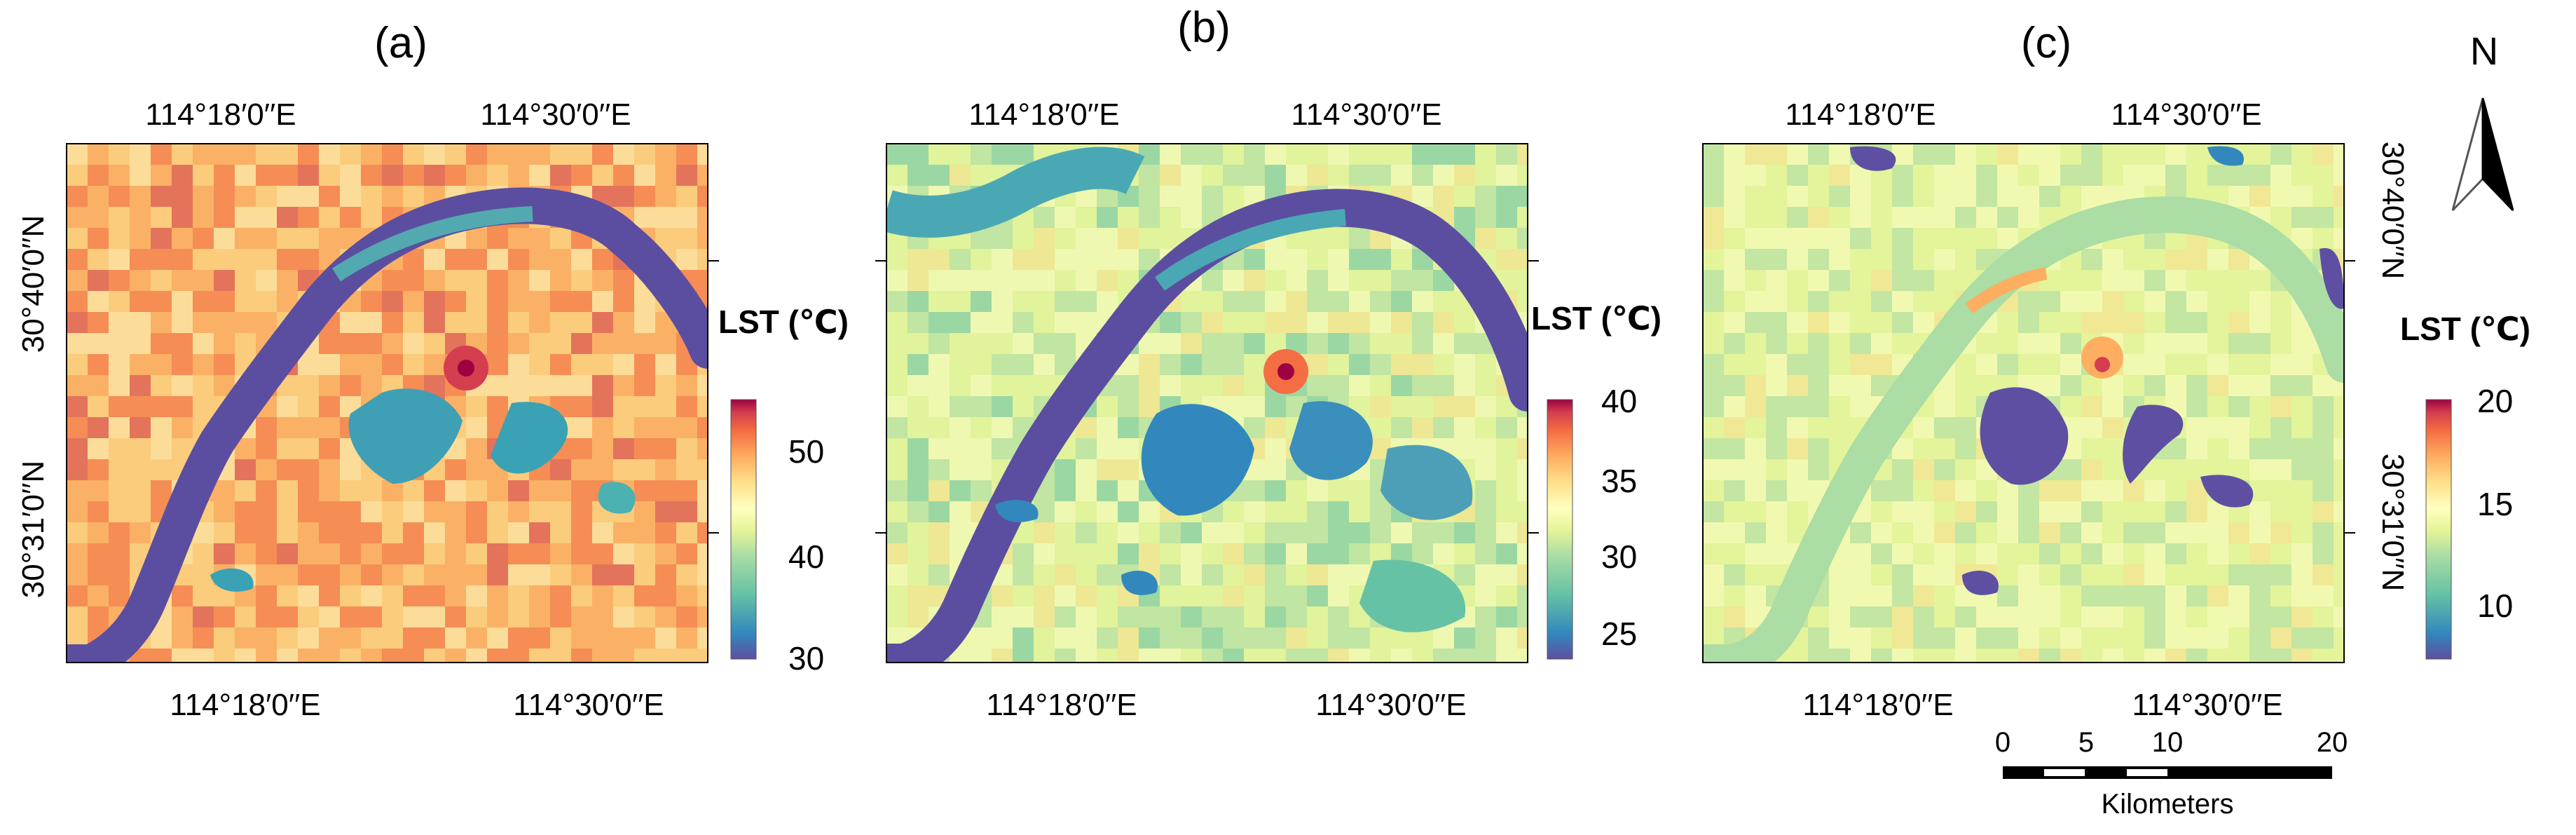 This screenshot has height=835, width=2576. I want to click on panel-a-label: (a), so click(401, 43).